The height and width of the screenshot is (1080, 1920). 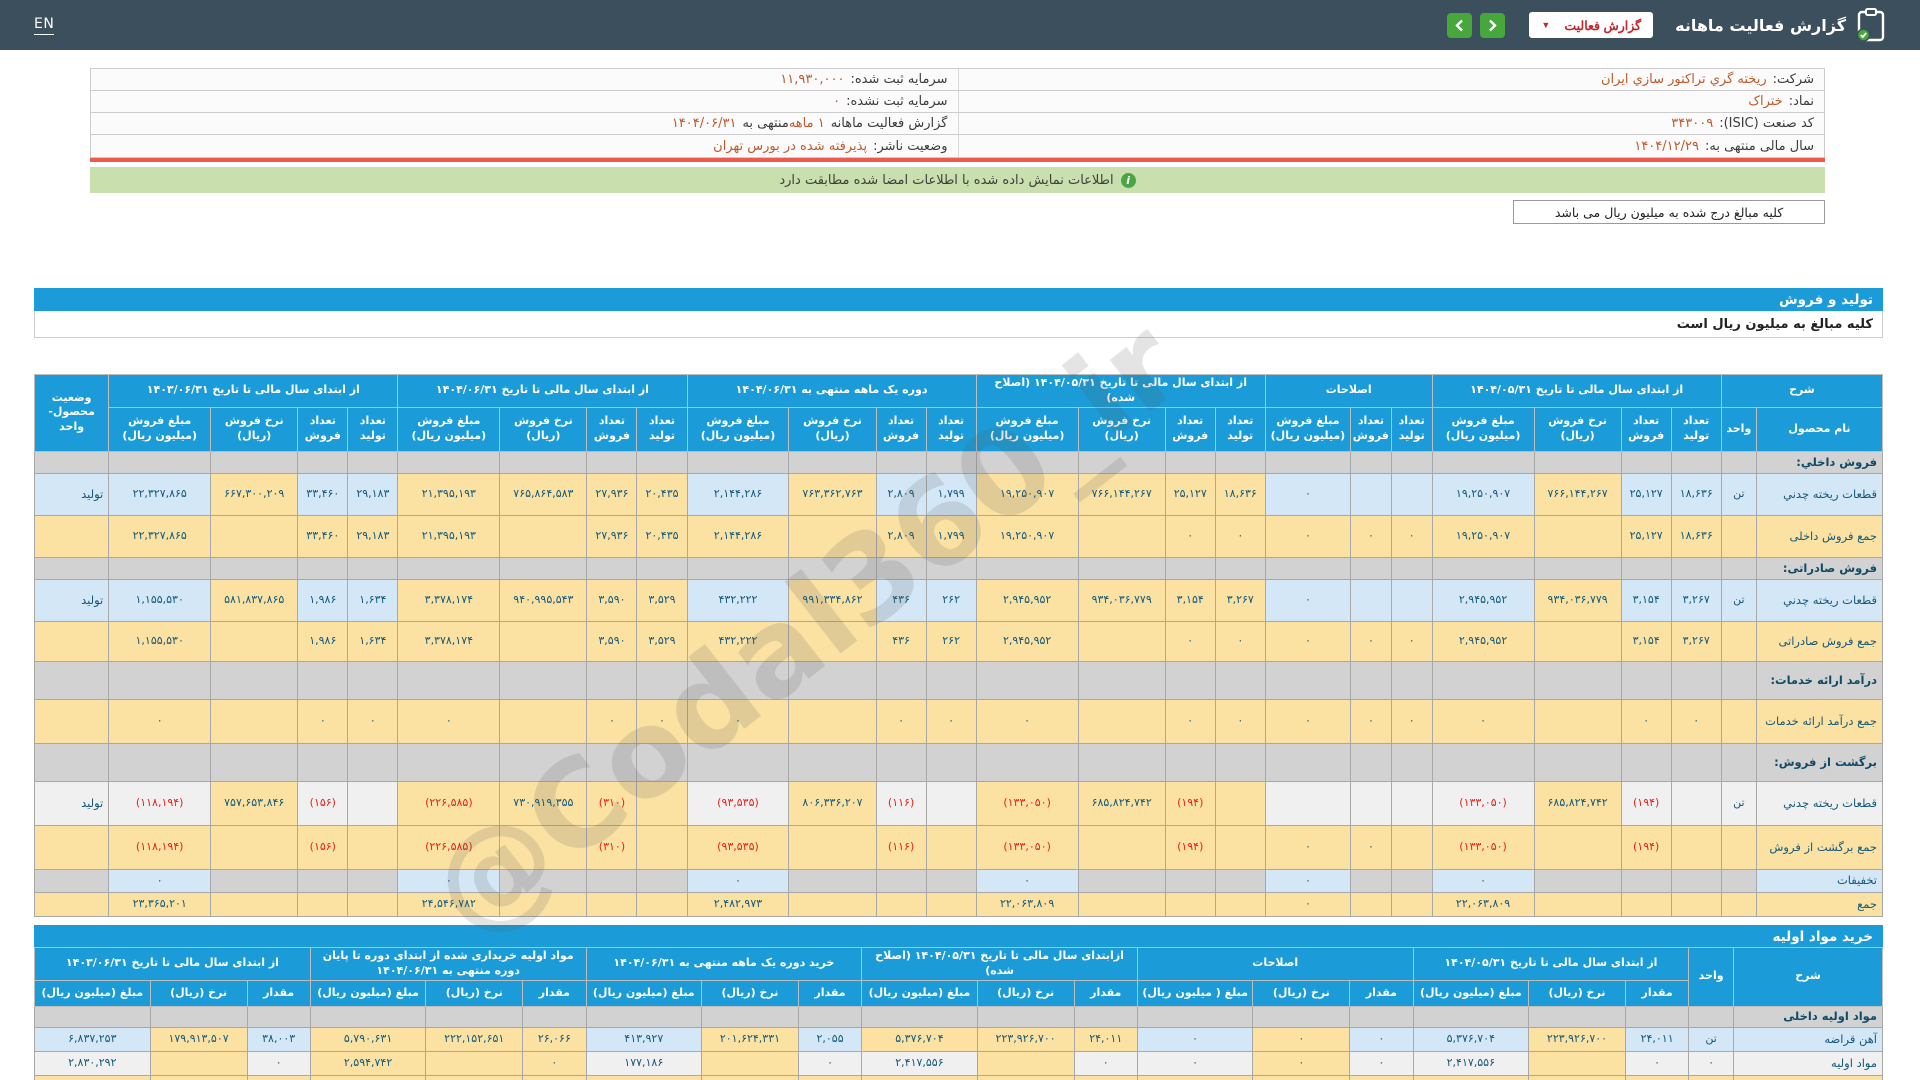 What do you see at coordinates (1128, 180) in the screenshot?
I see `info-icon: i` at bounding box center [1128, 180].